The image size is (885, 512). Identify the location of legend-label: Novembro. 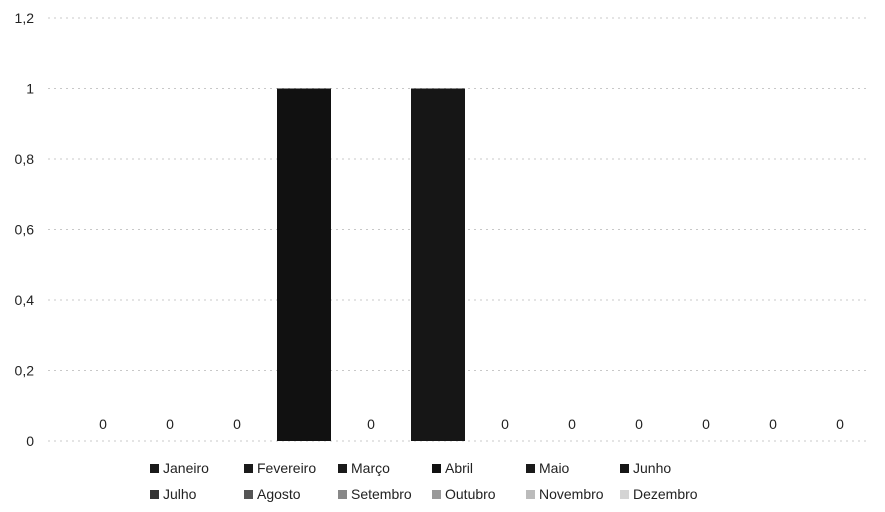
(571, 494).